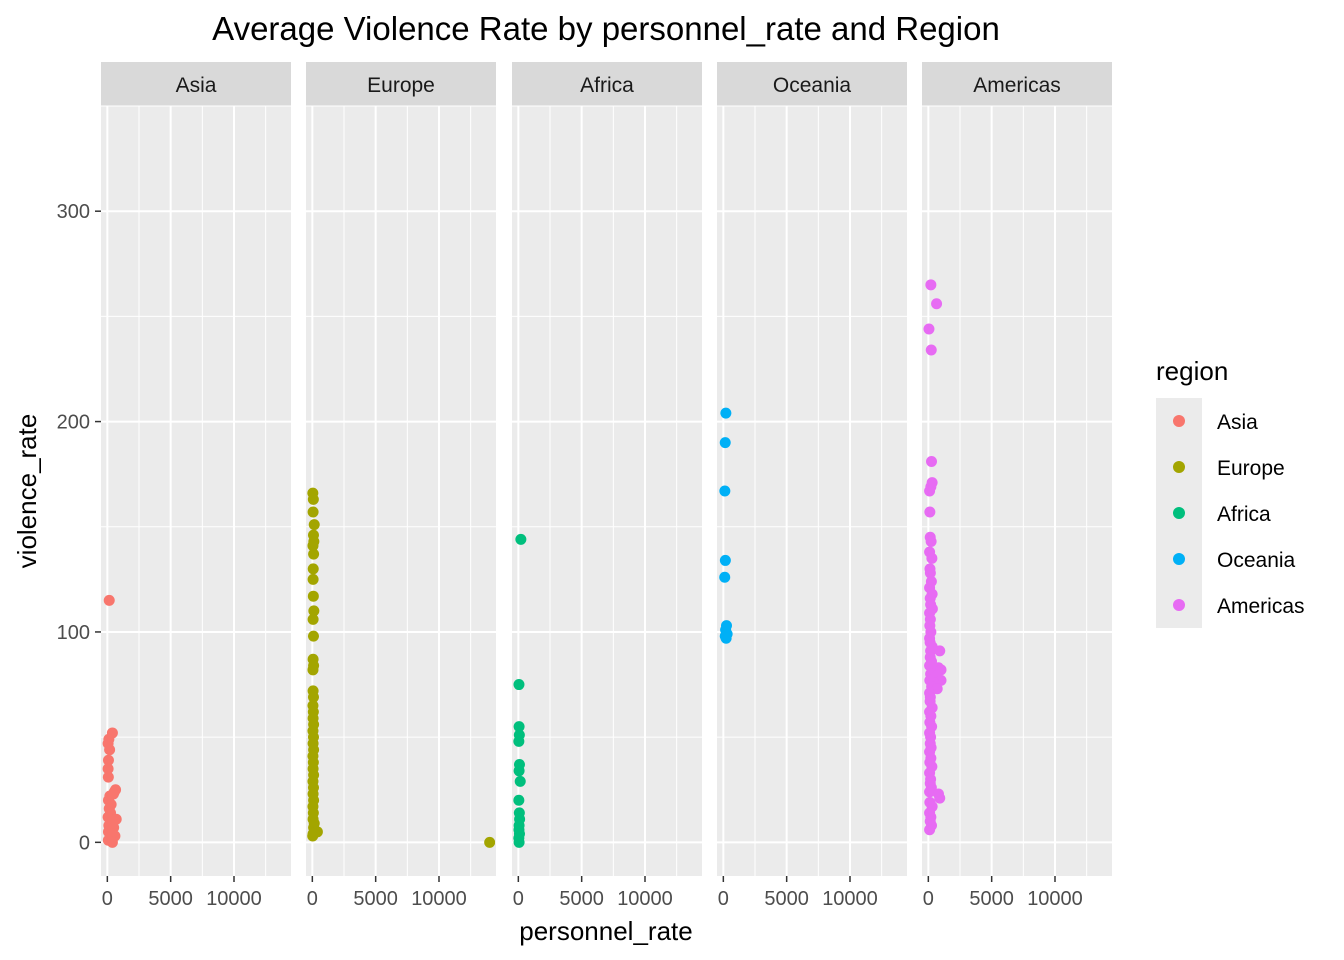 The width and height of the screenshot is (1344, 960). What do you see at coordinates (1192, 371) in the screenshot?
I see `legend-title: region` at bounding box center [1192, 371].